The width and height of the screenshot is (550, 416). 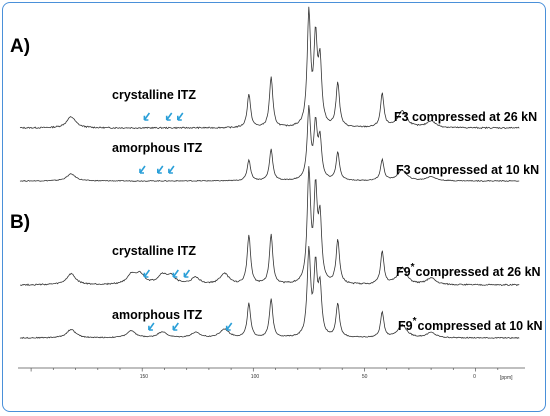 I want to click on x-axis-unit-label: [ppm], so click(x=506, y=378).